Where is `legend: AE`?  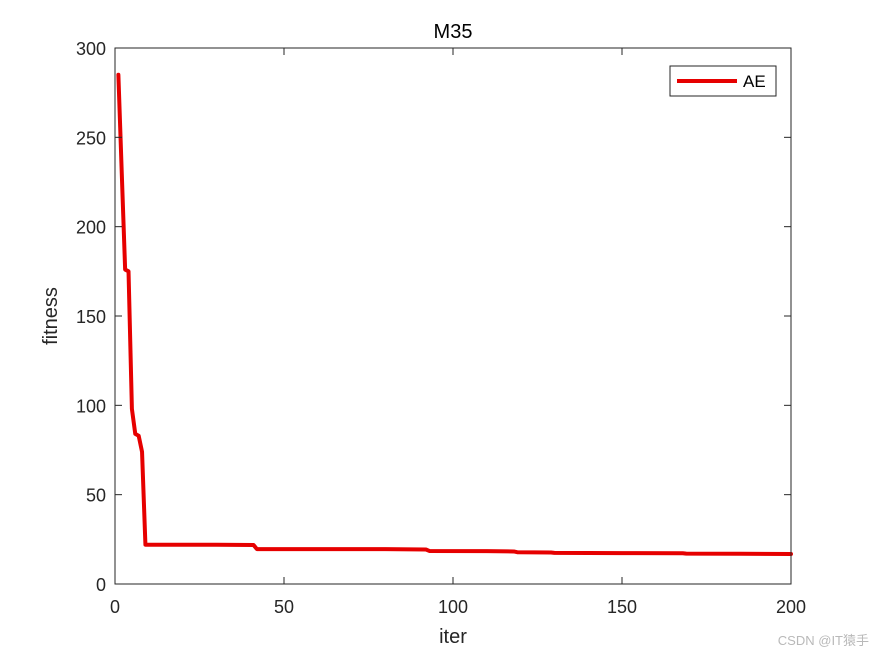 legend: AE is located at coordinates (723, 81).